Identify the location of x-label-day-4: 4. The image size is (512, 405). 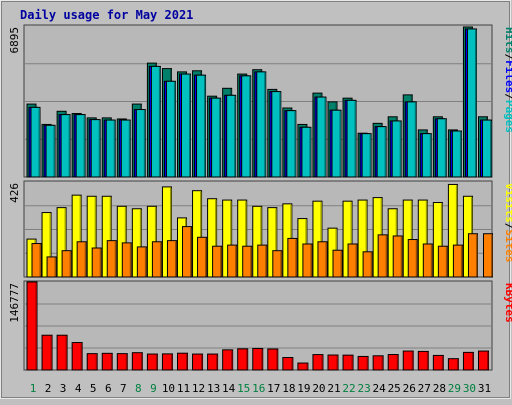
(78, 388).